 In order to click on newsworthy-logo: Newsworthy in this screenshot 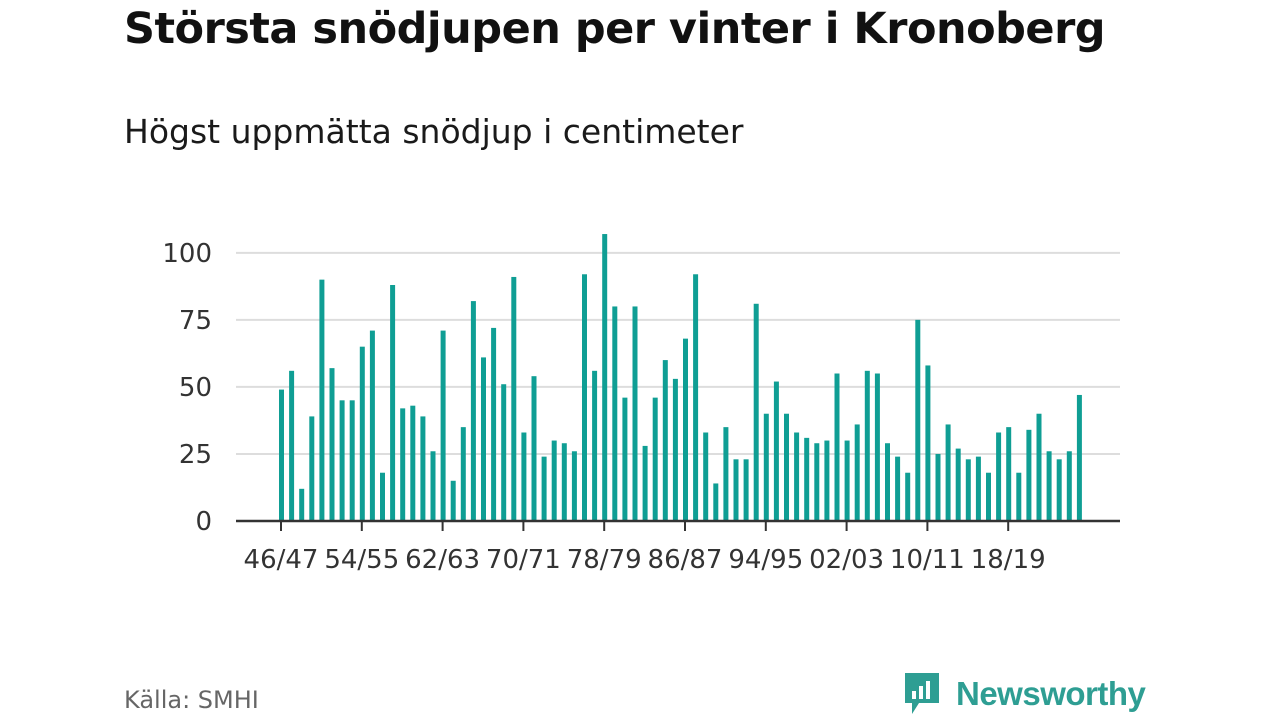, I will do `click(1024, 694)`.